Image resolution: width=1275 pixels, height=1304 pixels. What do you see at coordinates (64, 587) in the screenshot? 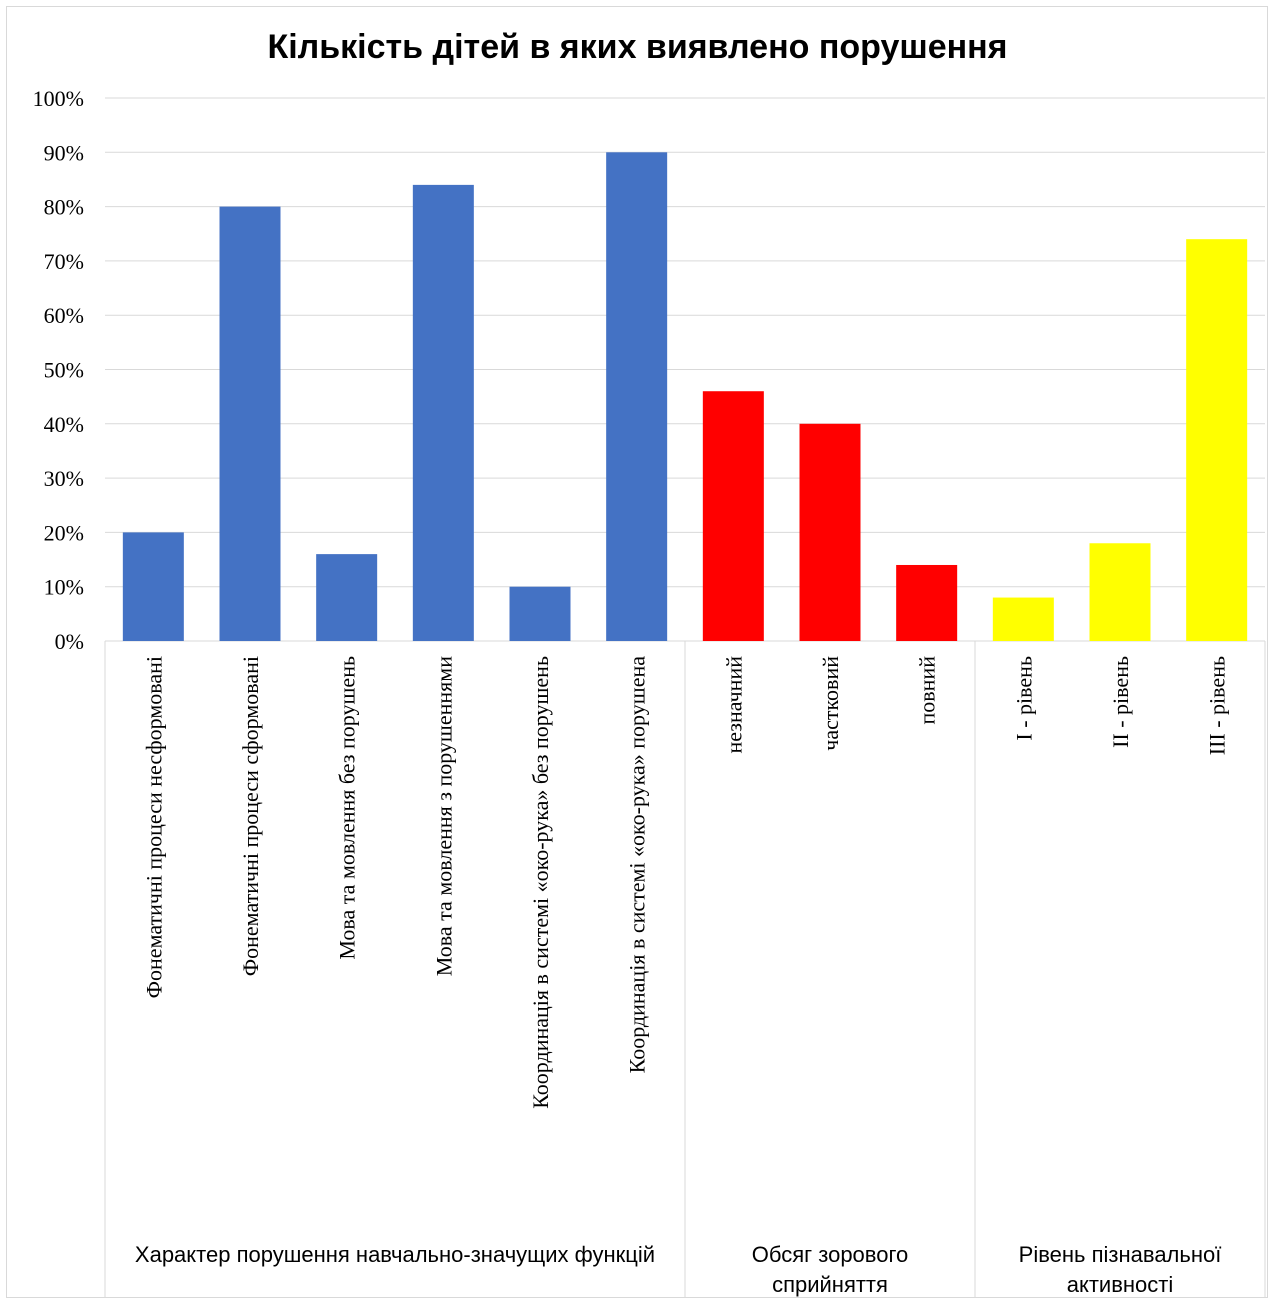
I see `y-tick-label: 10%` at bounding box center [64, 587].